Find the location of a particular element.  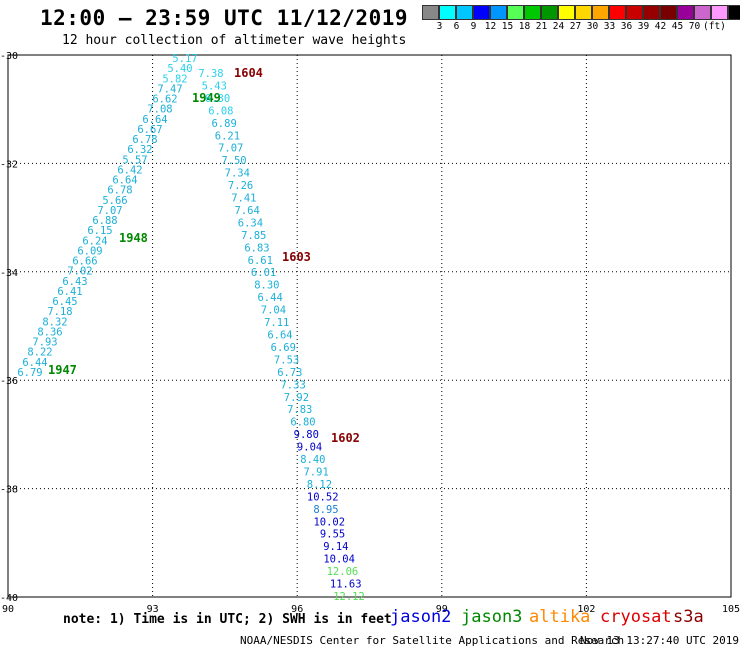

track-swh-value: 5.82 is located at coordinates (174, 79).